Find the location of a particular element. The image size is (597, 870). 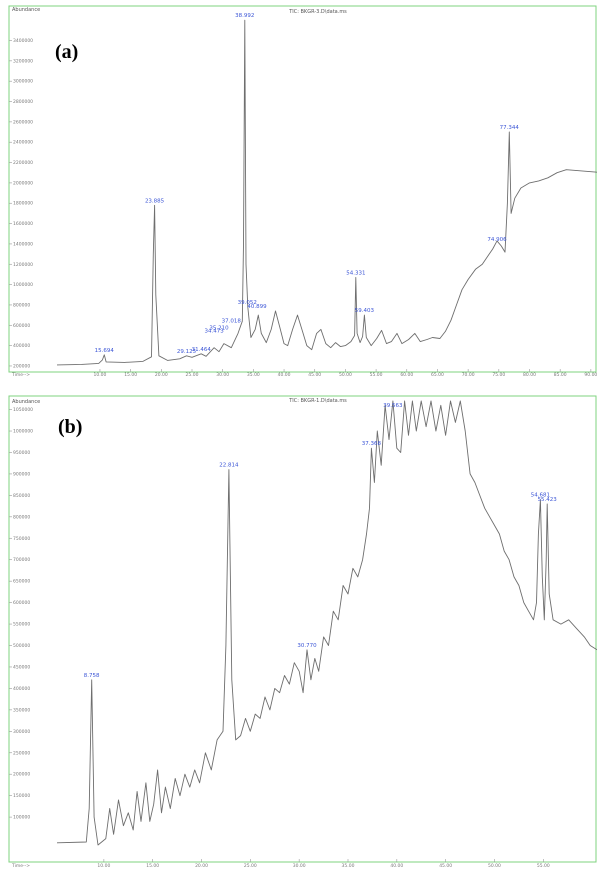

panel-label: (a) is located at coordinates (66, 52).